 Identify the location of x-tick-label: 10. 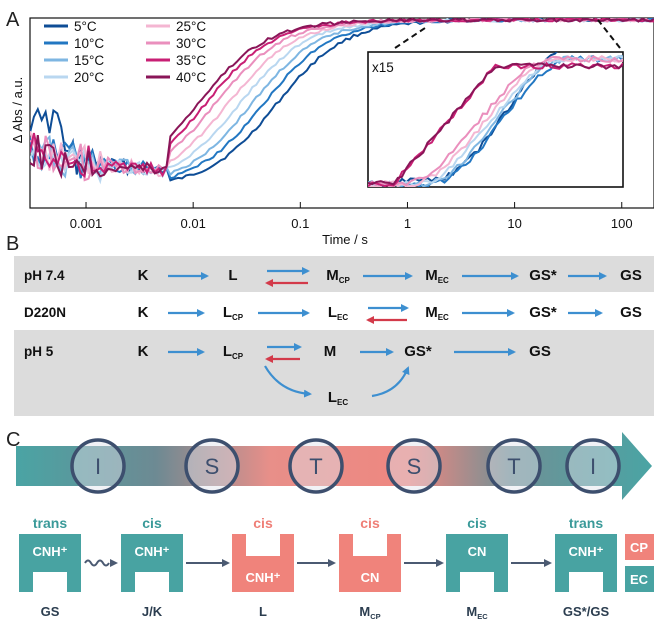
(514, 223).